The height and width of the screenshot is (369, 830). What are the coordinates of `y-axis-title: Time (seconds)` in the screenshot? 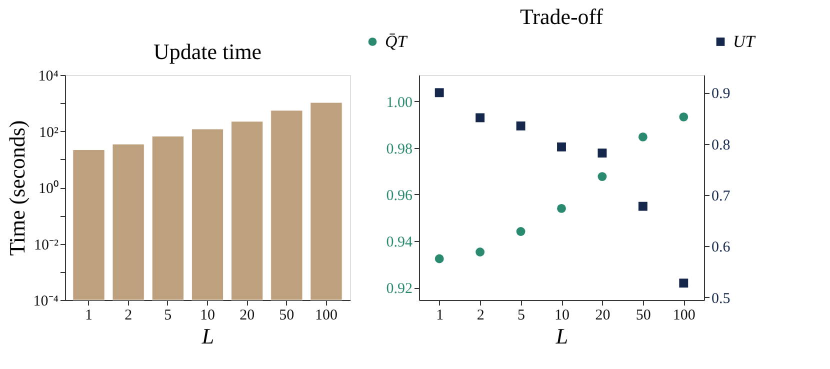 It's located at (17, 188).